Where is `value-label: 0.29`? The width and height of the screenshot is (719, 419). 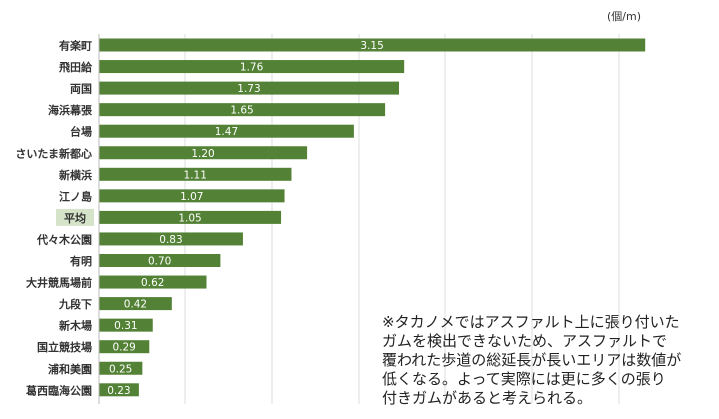 value-label: 0.29 is located at coordinates (123, 348).